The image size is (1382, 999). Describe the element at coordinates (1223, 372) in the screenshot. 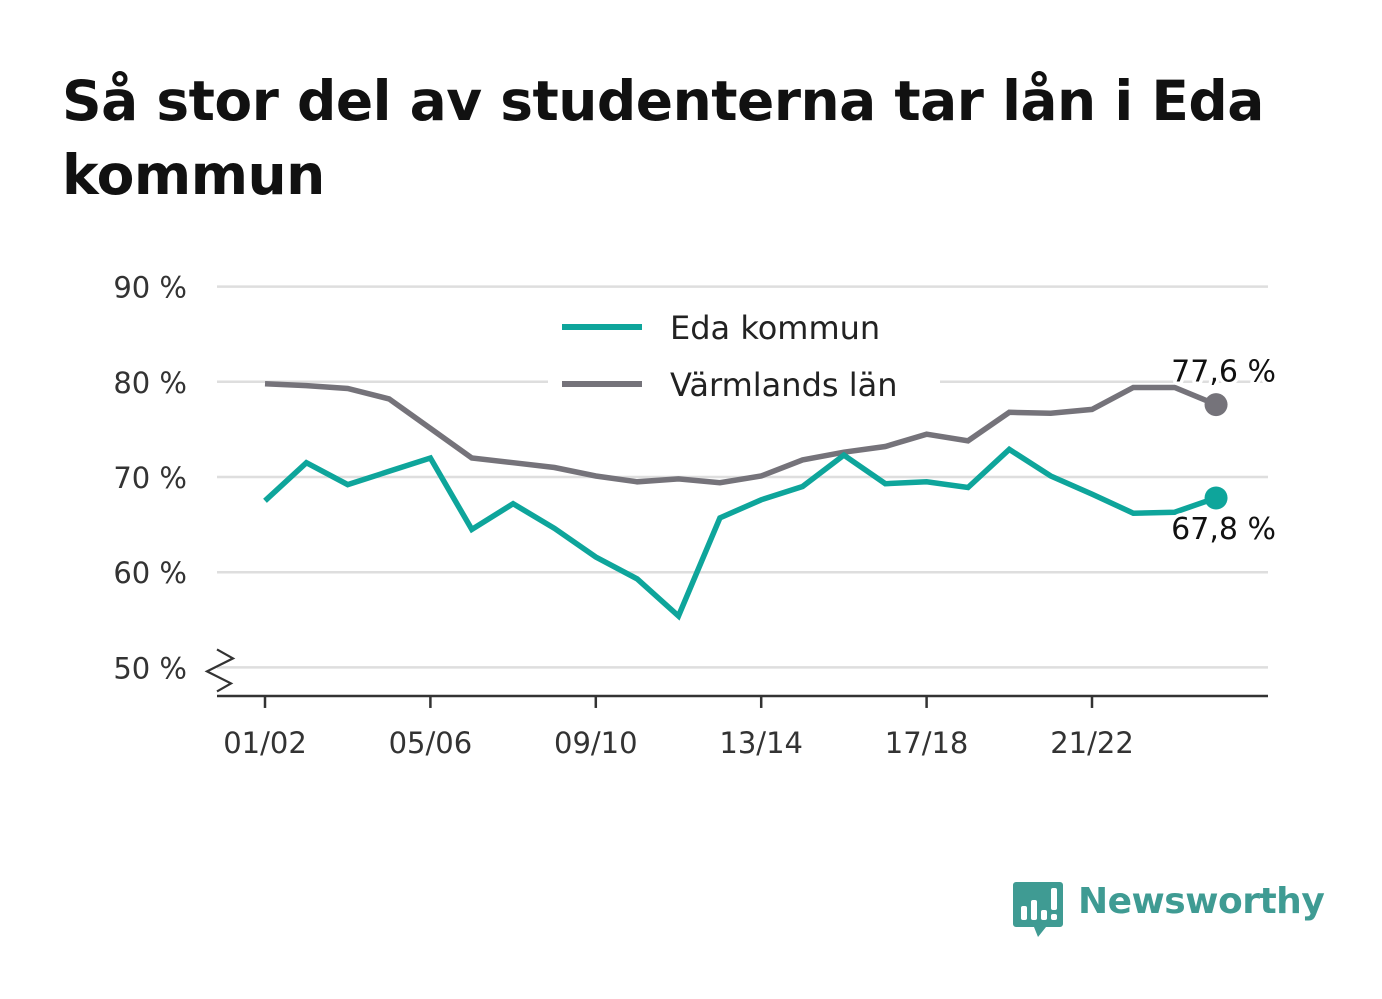

I see `end-value-label: 77,6 %` at that location.